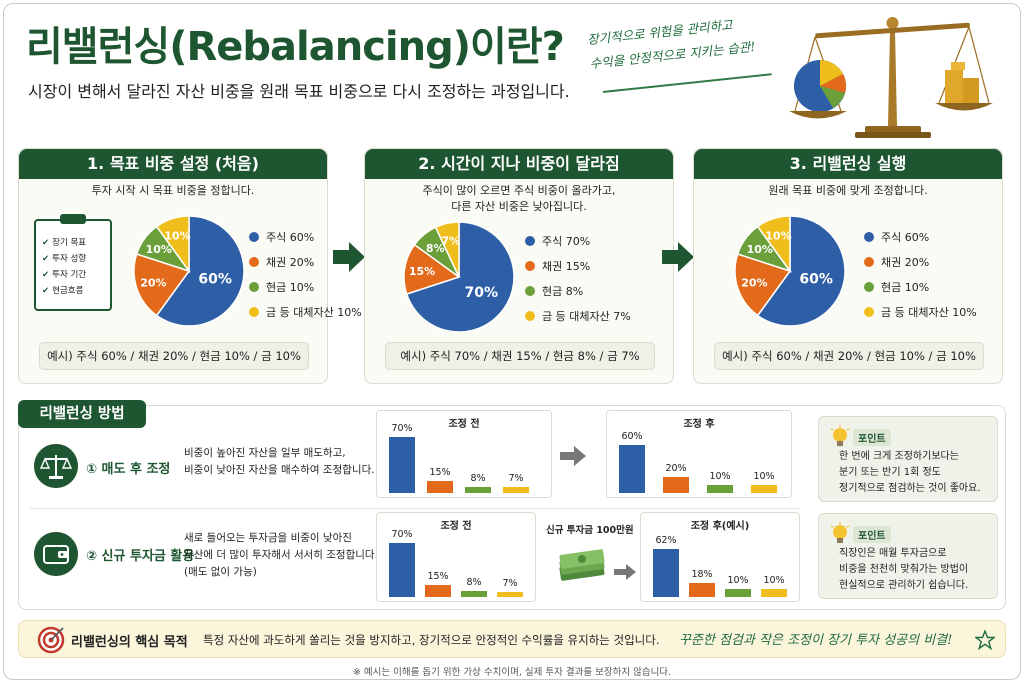 The height and width of the screenshot is (683, 1024). What do you see at coordinates (268, 538) in the screenshot?
I see `method-2-desc-line: 새로 들어오는 투자금을 비중이 낮아진` at bounding box center [268, 538].